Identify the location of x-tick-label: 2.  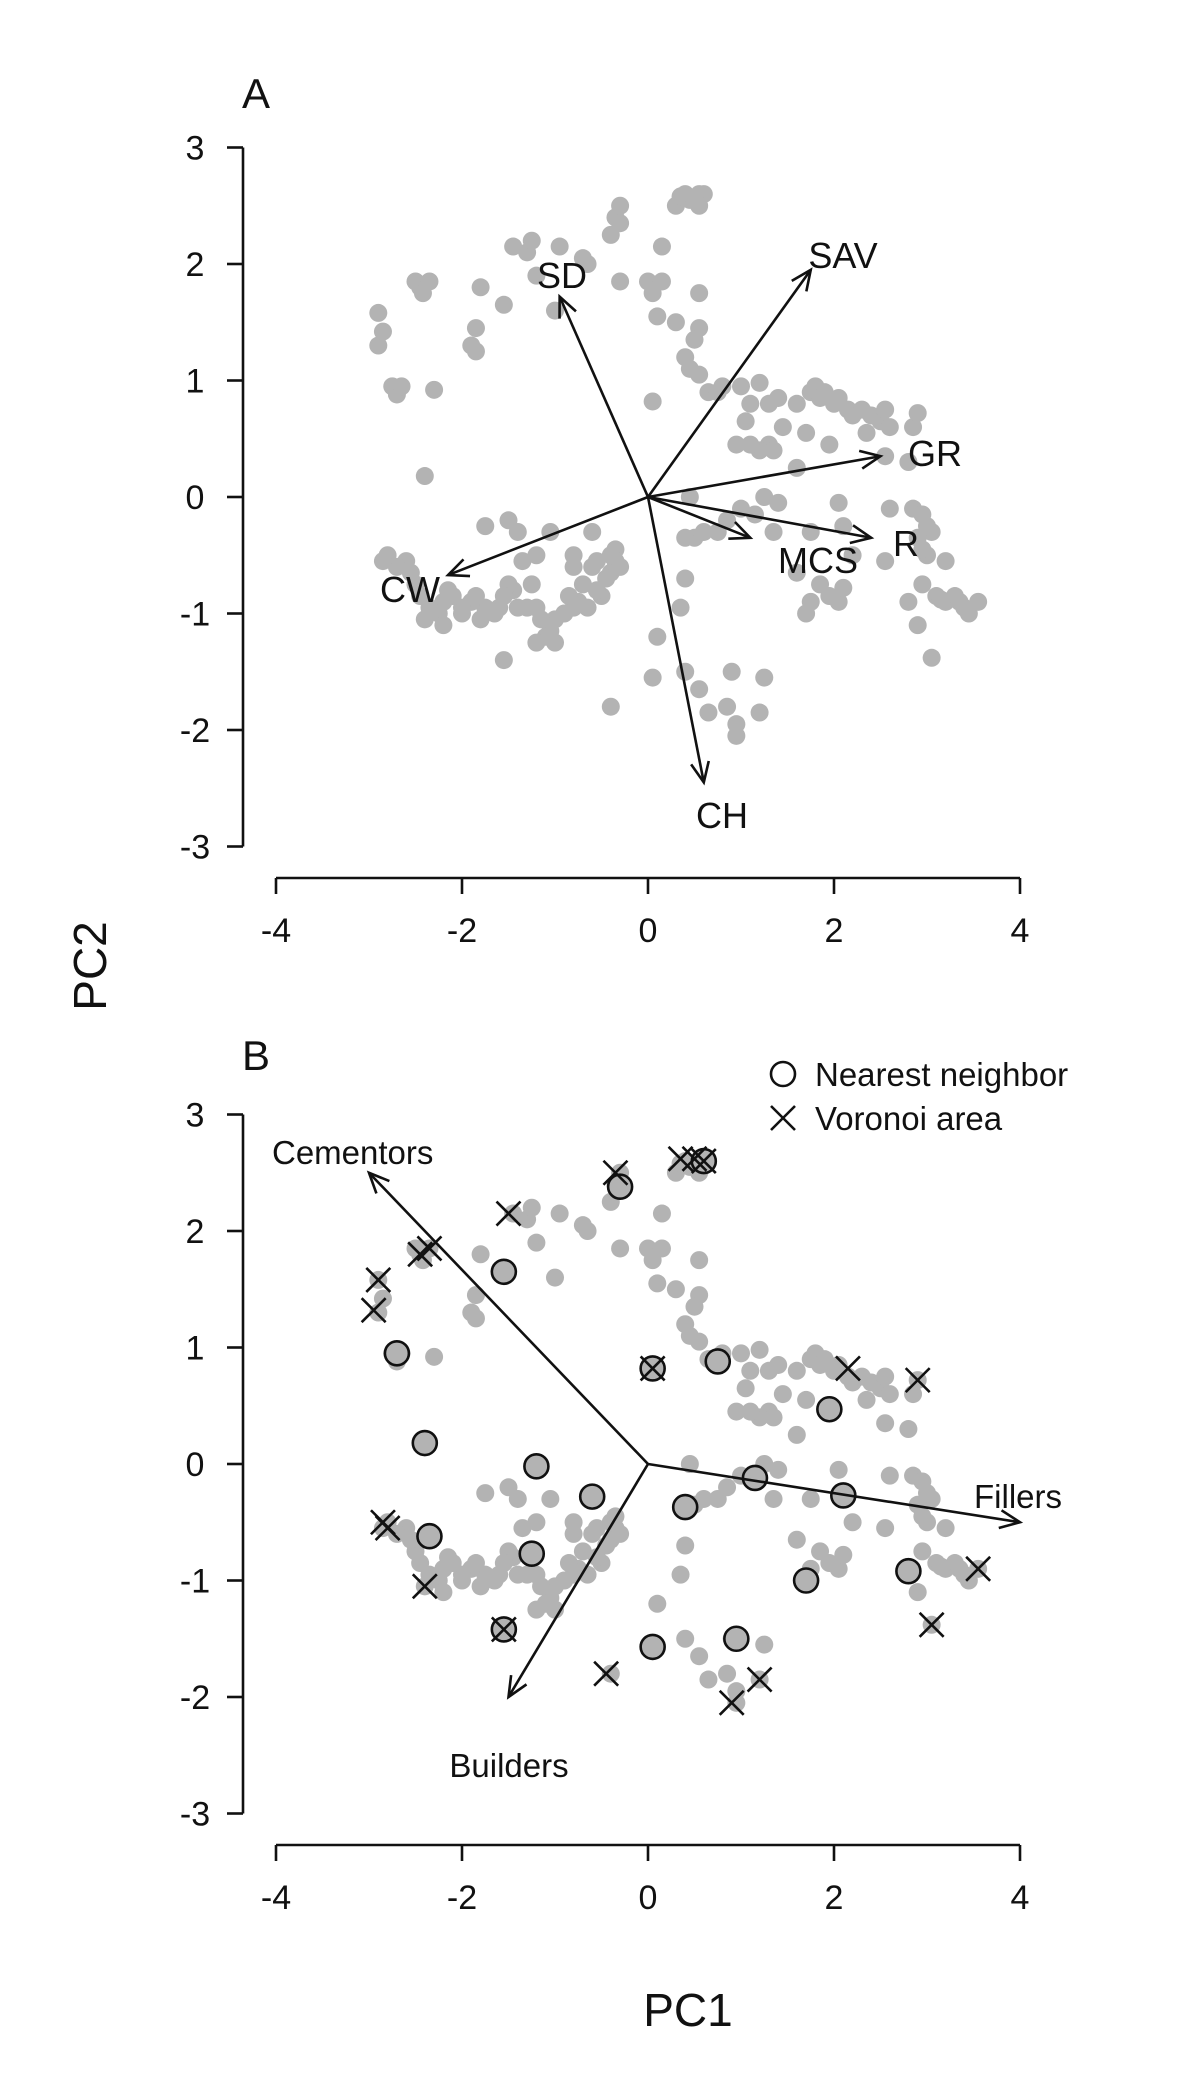
(834, 1898).